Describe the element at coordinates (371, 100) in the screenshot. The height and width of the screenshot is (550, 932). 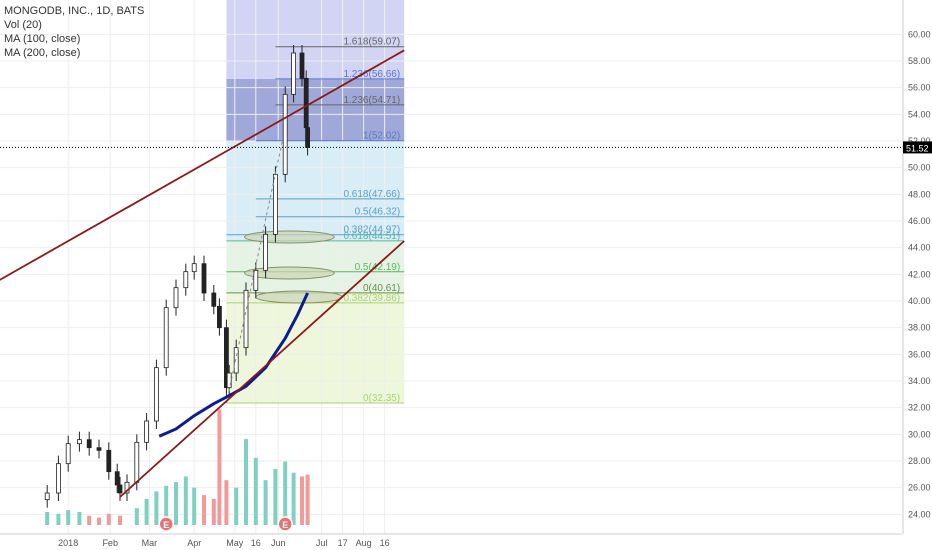
I see `fib-label: 1.236(54.71)` at that location.